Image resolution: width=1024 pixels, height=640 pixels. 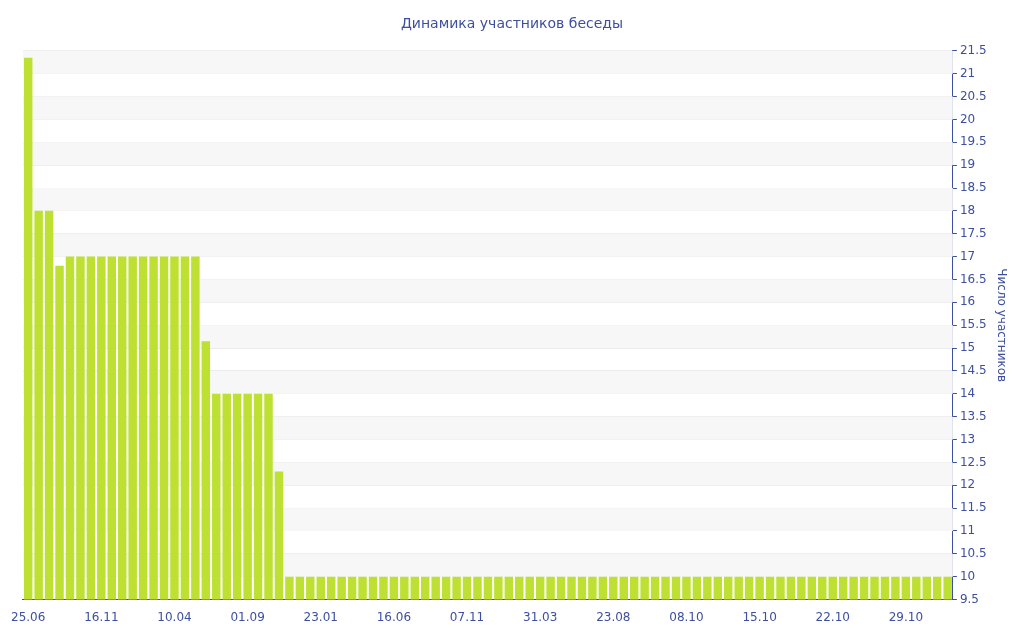 What do you see at coordinates (973, 187) in the screenshot?
I see `y-tick-label: 18.5` at bounding box center [973, 187].